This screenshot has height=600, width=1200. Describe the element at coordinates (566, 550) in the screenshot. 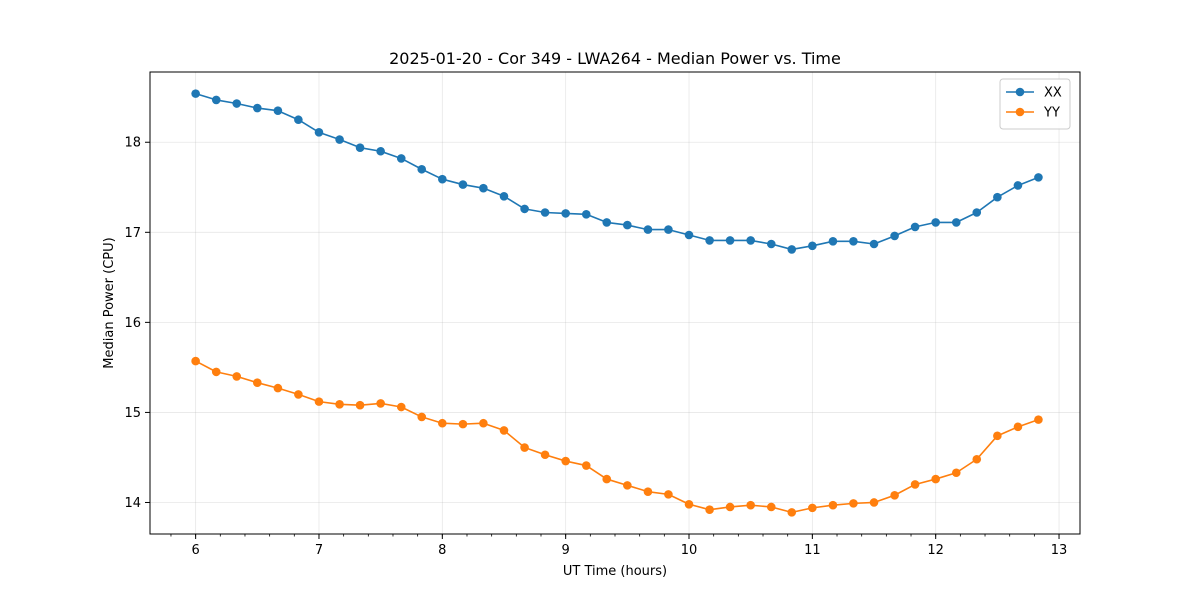

I see `x-tick-label: 9` at that location.